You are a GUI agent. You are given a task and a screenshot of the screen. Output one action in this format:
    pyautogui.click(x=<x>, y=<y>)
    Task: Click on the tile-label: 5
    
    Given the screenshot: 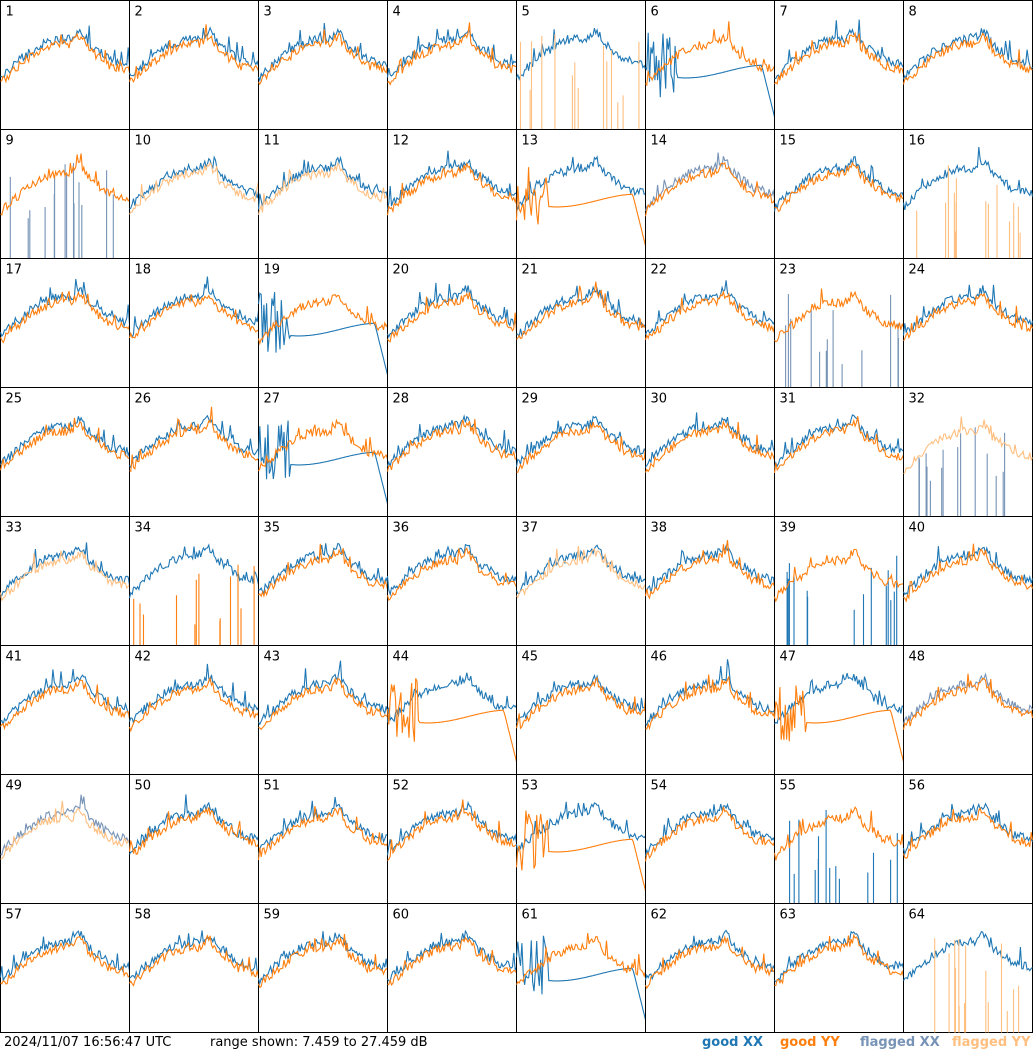 What is the action you would take?
    pyautogui.click(x=526, y=12)
    